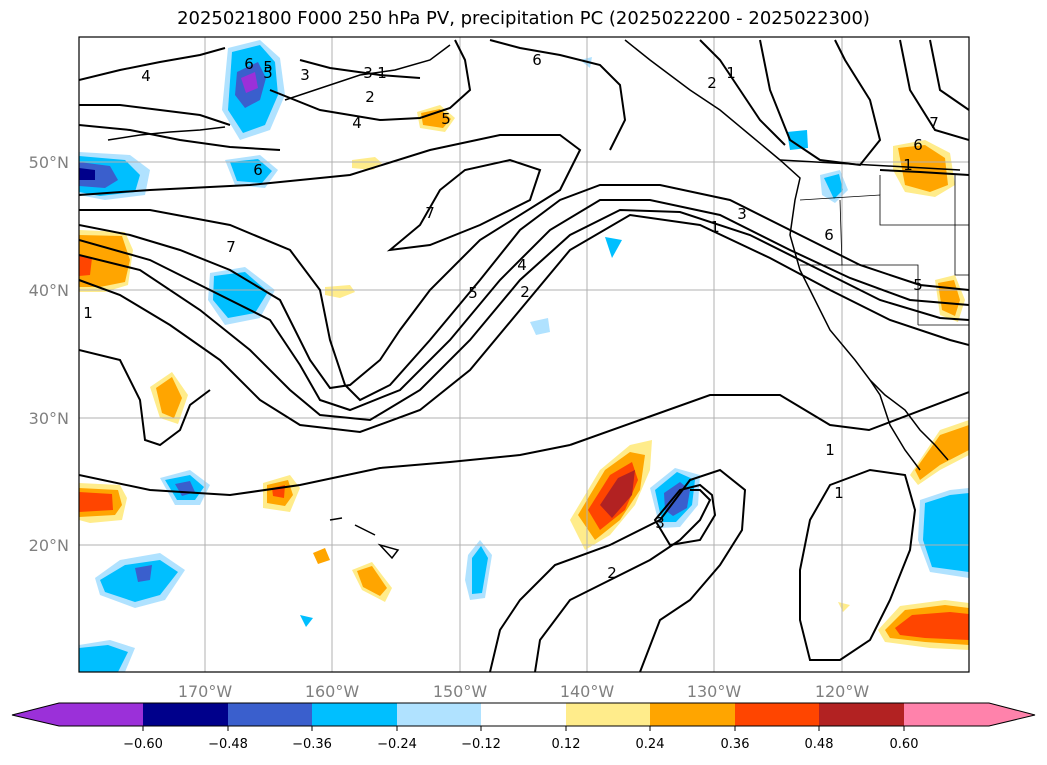  What do you see at coordinates (397, 744) in the screenshot?
I see `colorbar-label: −0.24` at bounding box center [397, 744].